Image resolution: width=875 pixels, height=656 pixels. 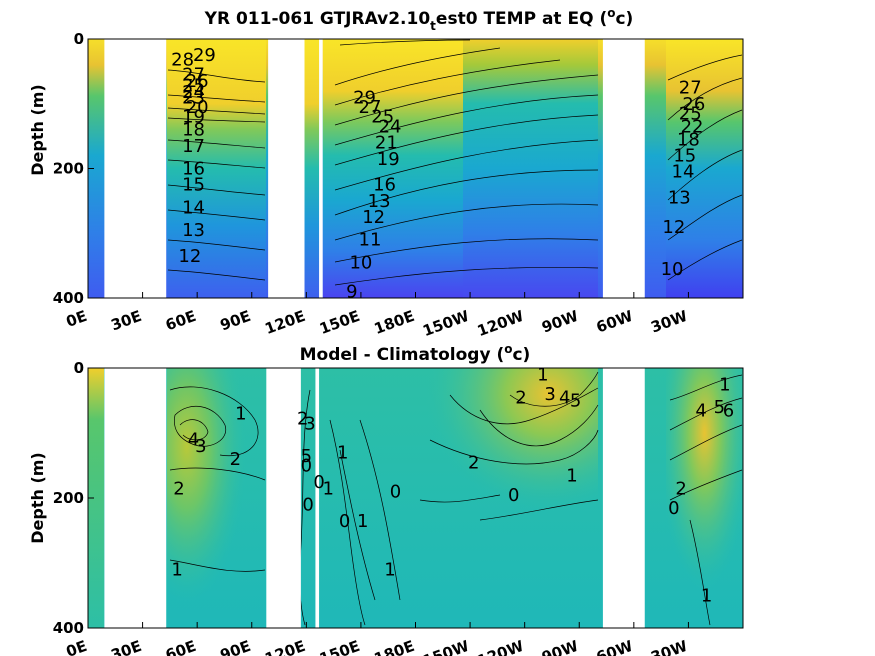 I want to click on bottom-x-tick-label: 90E, so click(x=235, y=646).